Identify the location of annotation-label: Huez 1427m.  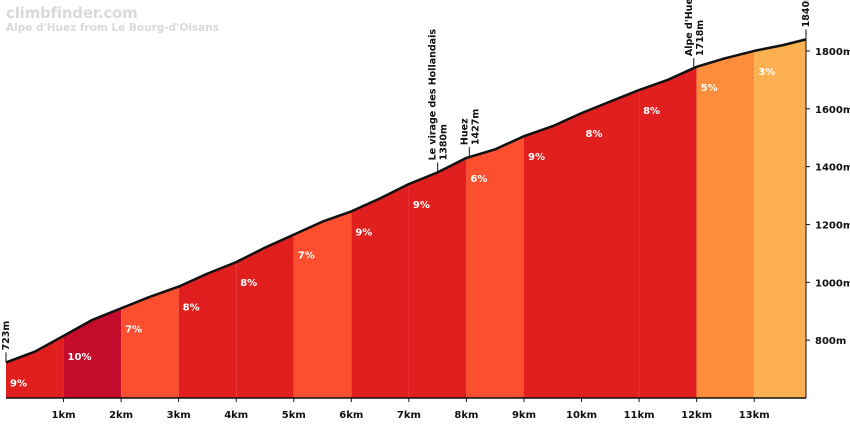
(470, 127).